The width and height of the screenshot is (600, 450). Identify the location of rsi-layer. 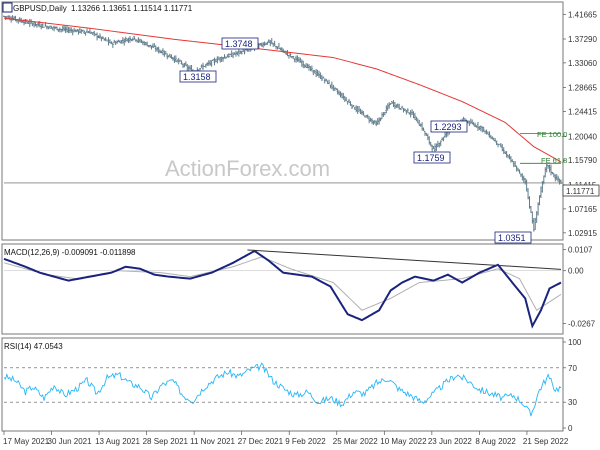
(282, 389).